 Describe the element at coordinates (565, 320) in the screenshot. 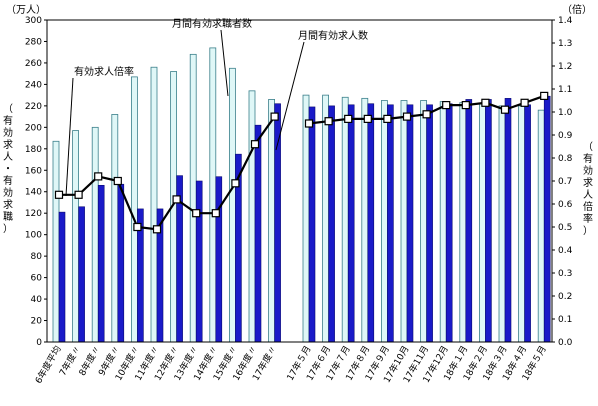

I see `right-tick-label: 0.1` at that location.